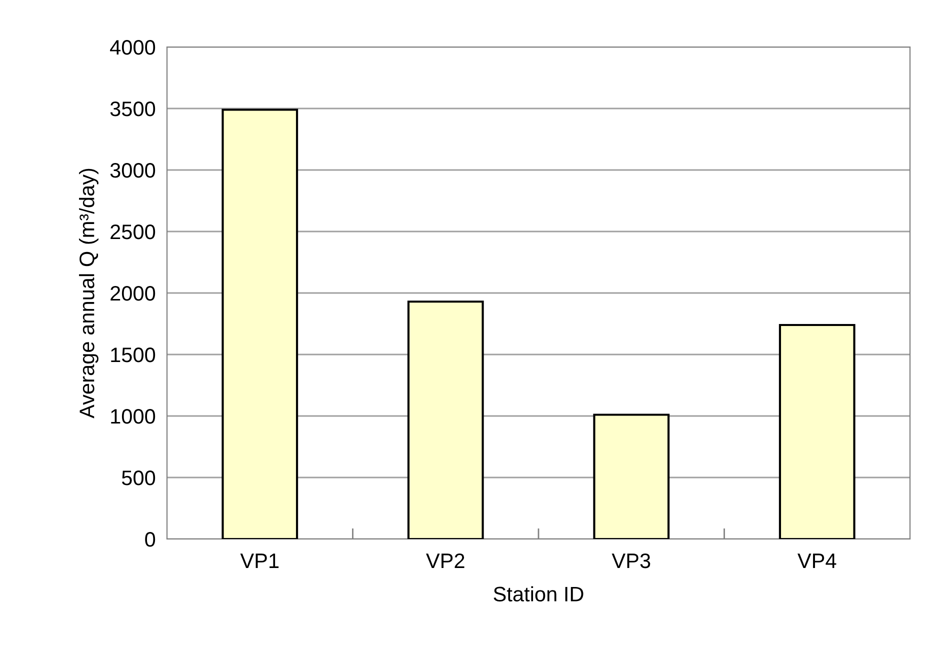  Describe the element at coordinates (539, 594) in the screenshot. I see `x-axis-title: Station ID` at that location.